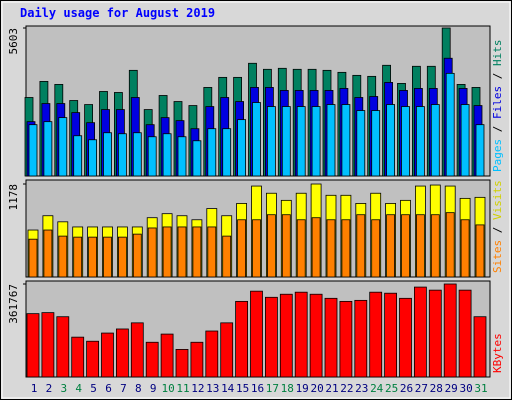 The image size is (512, 400). I want to click on legend-entry: Sites, so click(497, 256).